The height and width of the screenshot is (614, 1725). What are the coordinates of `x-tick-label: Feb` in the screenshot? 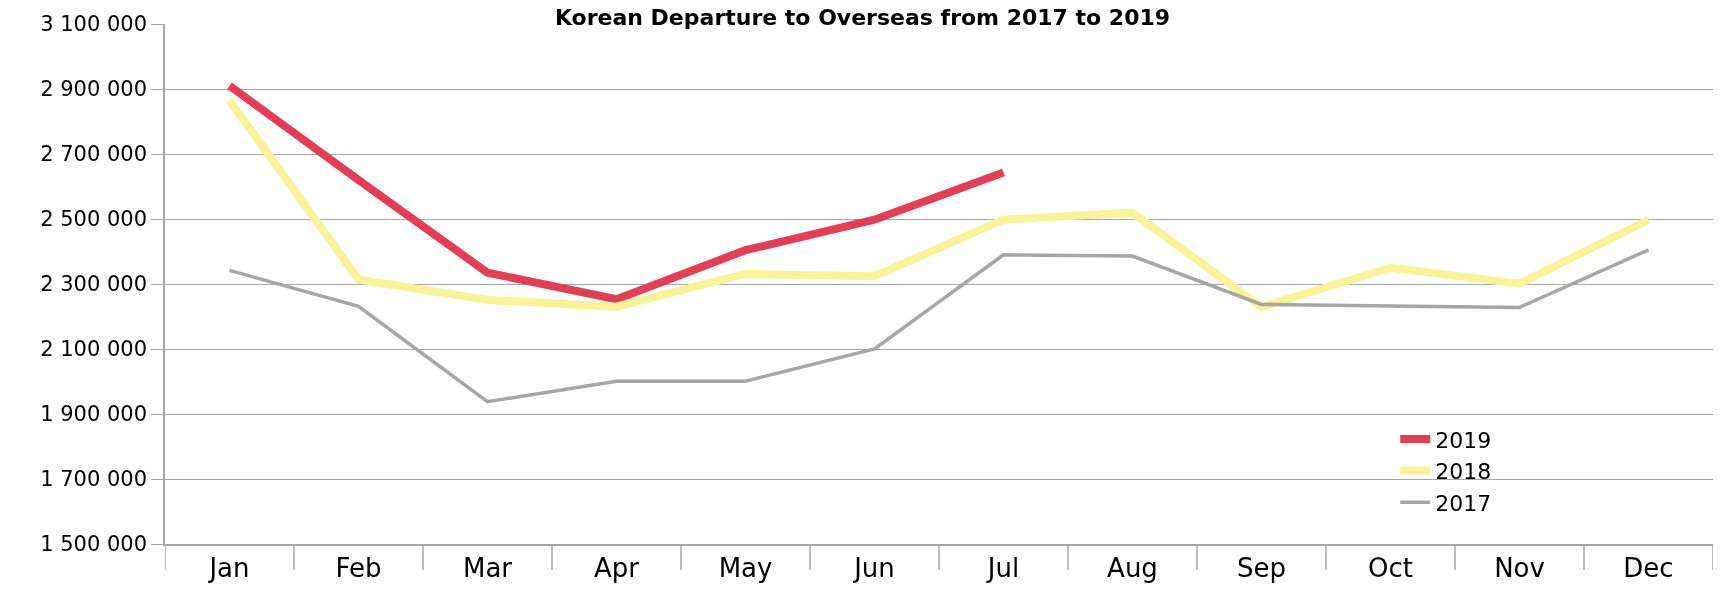 It's located at (358, 567).